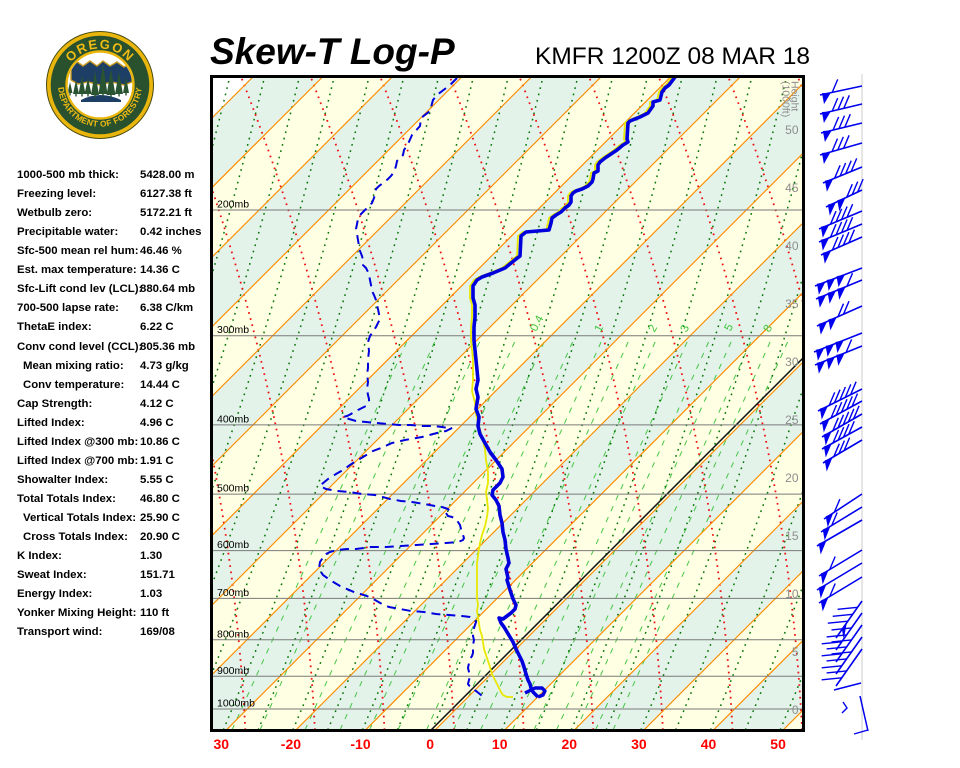 This screenshot has width=960, height=768. I want to click on svg-text: 1000mb, so click(236, 704).